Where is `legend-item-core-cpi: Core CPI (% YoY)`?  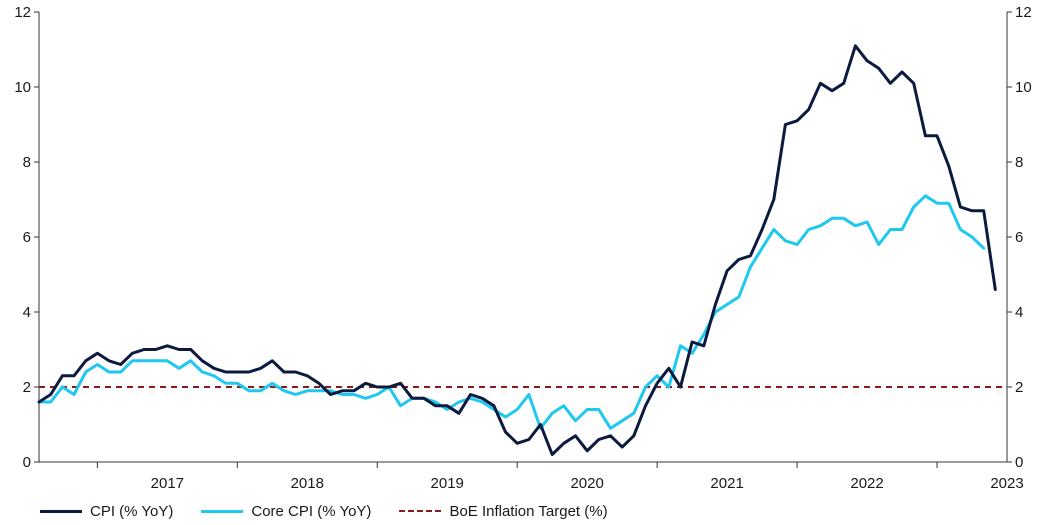
legend-item-core-cpi: Core CPI (% YoY) is located at coordinates (286, 511).